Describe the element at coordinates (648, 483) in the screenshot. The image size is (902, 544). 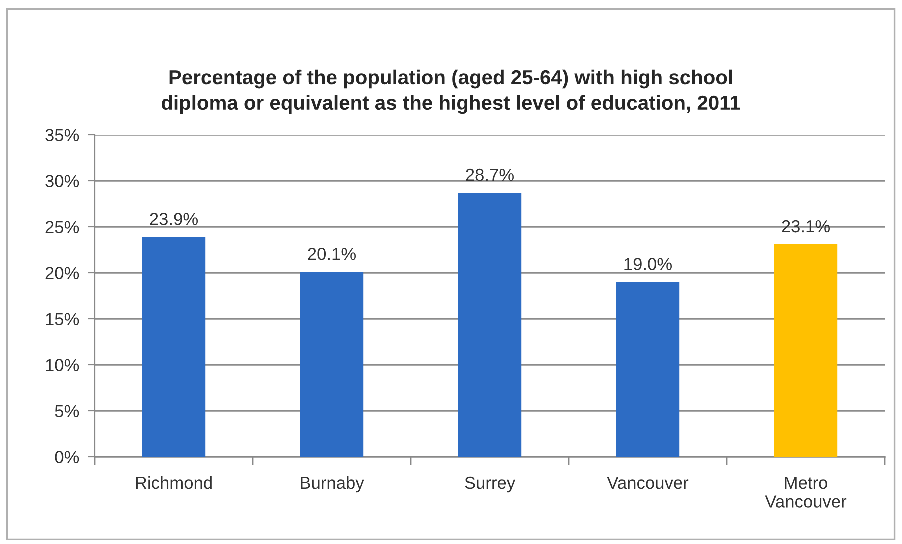
I see `x-tick-label: Vancouver` at that location.